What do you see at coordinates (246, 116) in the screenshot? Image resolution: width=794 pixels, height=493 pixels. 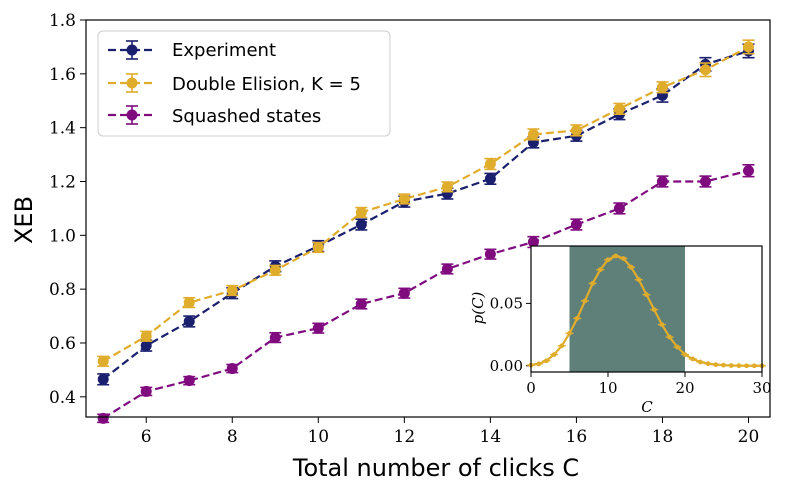 I see `legend-label-squashed-states: Squashed states` at bounding box center [246, 116].